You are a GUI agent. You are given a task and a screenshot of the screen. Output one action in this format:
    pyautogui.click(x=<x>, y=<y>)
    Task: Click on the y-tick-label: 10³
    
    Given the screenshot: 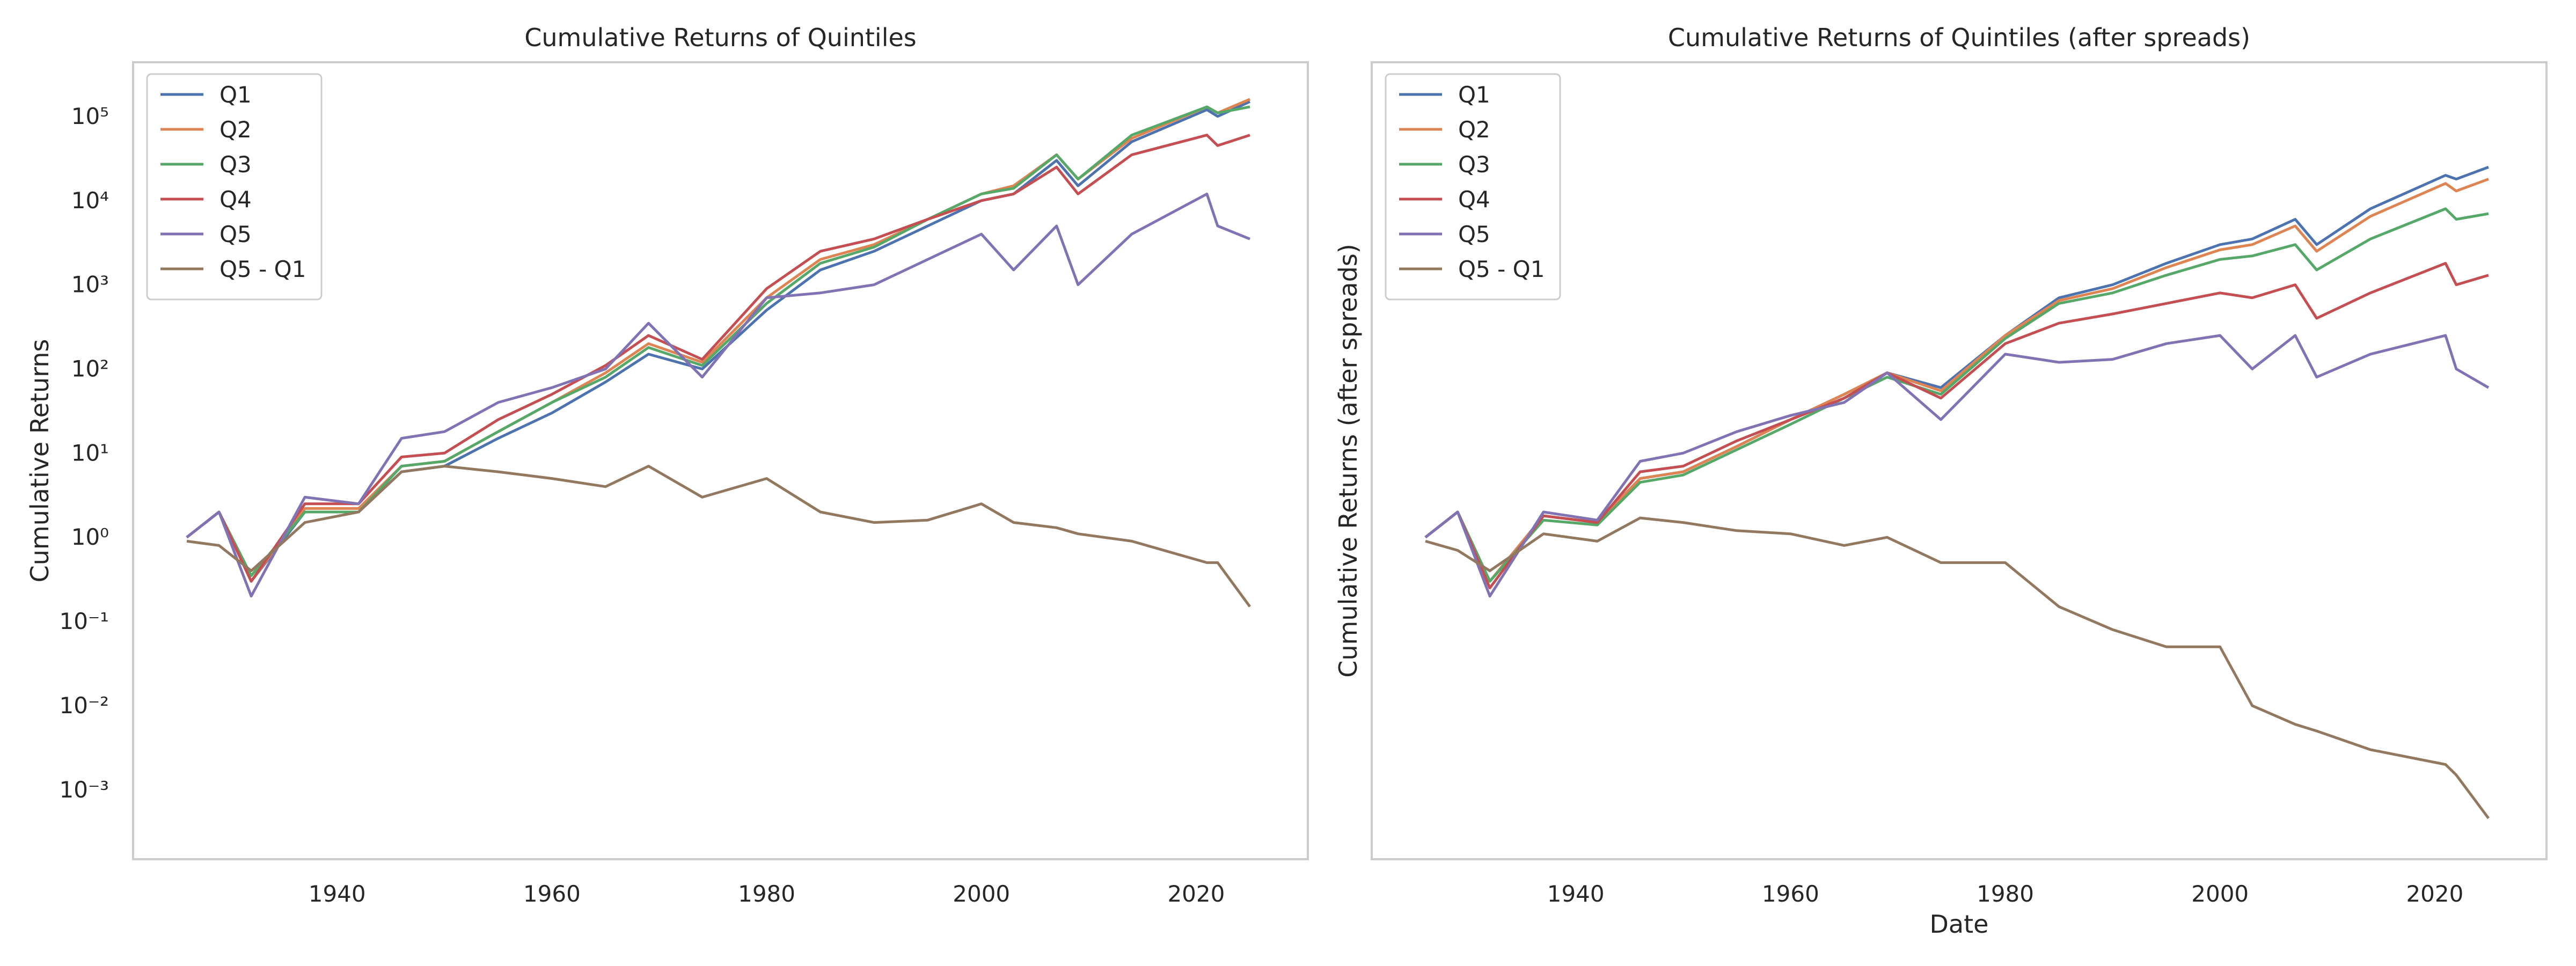 What is the action you would take?
    pyautogui.click(x=90, y=285)
    